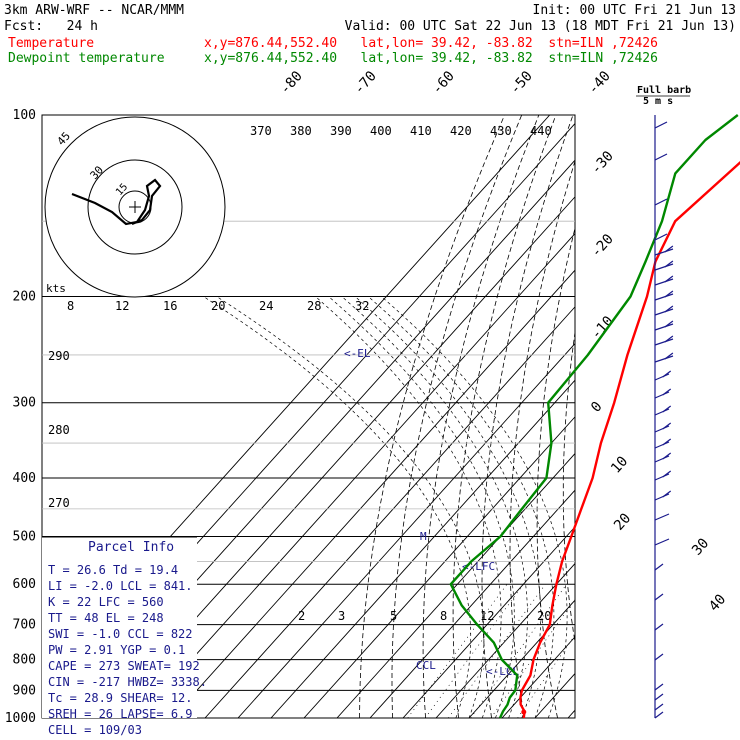 The width and height of the screenshot is (740, 740). I want to click on wind-scale-label: 16, so click(170, 306).